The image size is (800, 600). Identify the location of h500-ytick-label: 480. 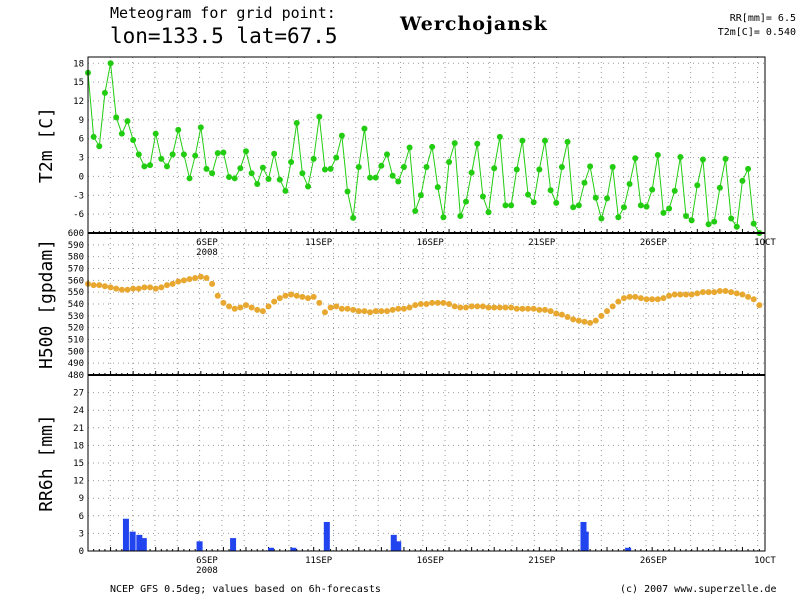
(76, 376).